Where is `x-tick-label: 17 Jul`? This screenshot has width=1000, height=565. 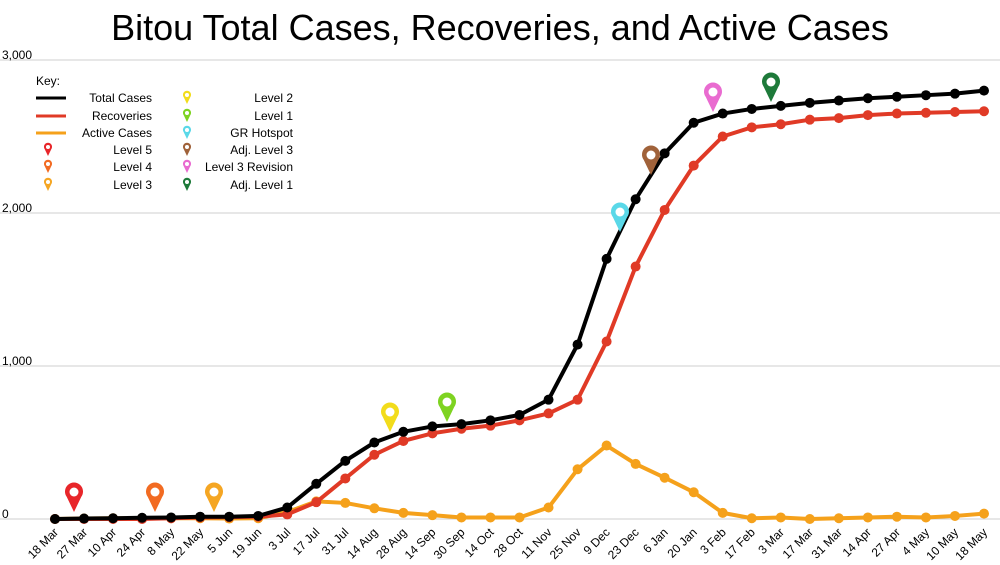 x-tick-label: 17 Jul is located at coordinates (306, 541).